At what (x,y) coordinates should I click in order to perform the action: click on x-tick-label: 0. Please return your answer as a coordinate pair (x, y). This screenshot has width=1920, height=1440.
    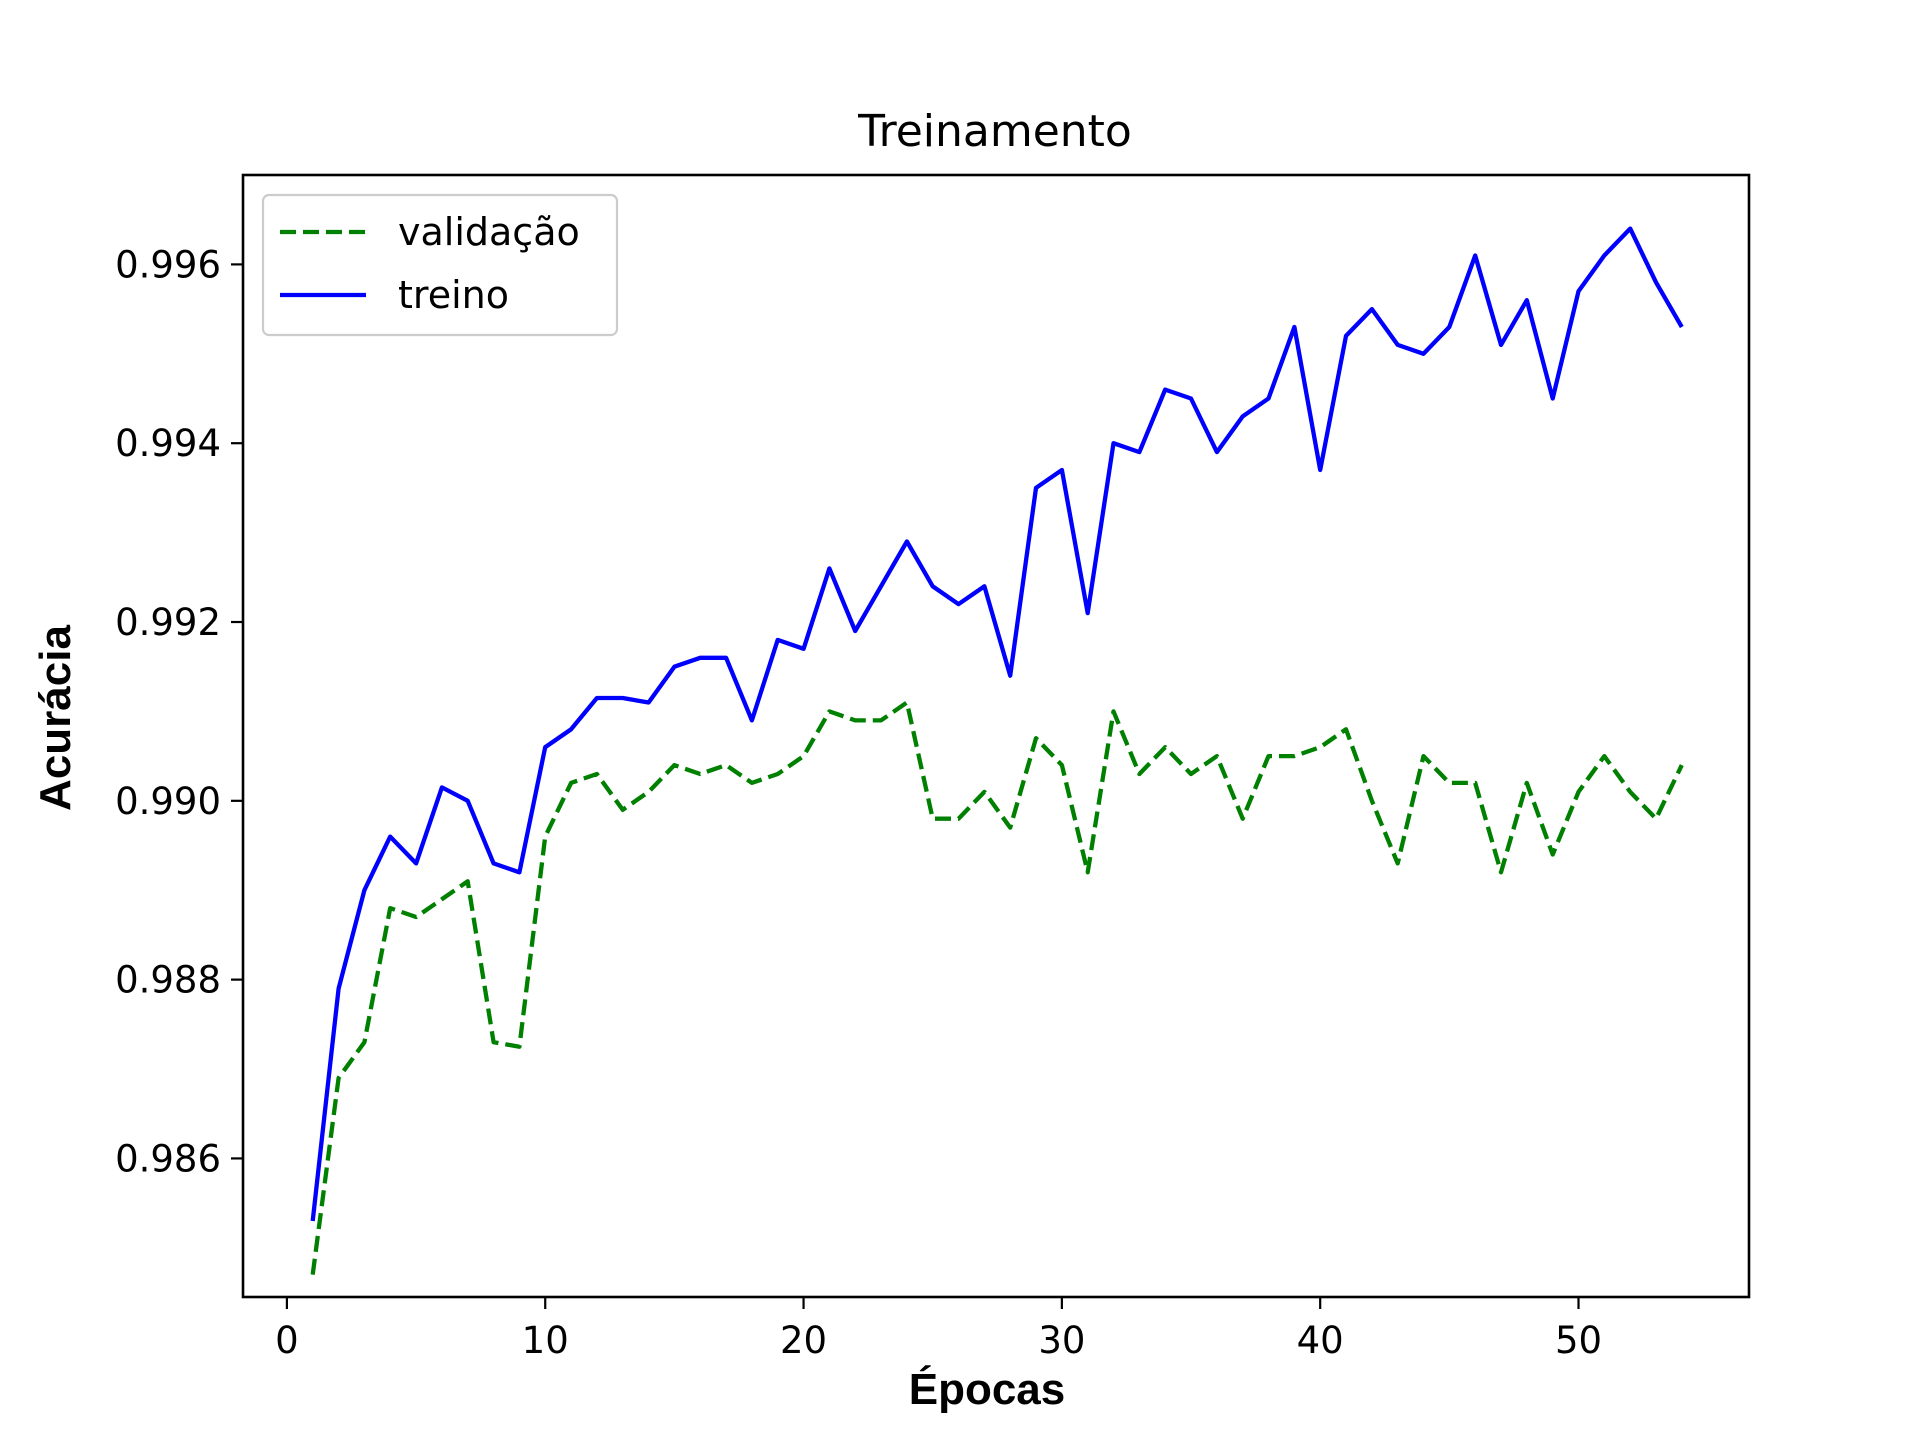
    Looking at the image, I should click on (287, 1340).